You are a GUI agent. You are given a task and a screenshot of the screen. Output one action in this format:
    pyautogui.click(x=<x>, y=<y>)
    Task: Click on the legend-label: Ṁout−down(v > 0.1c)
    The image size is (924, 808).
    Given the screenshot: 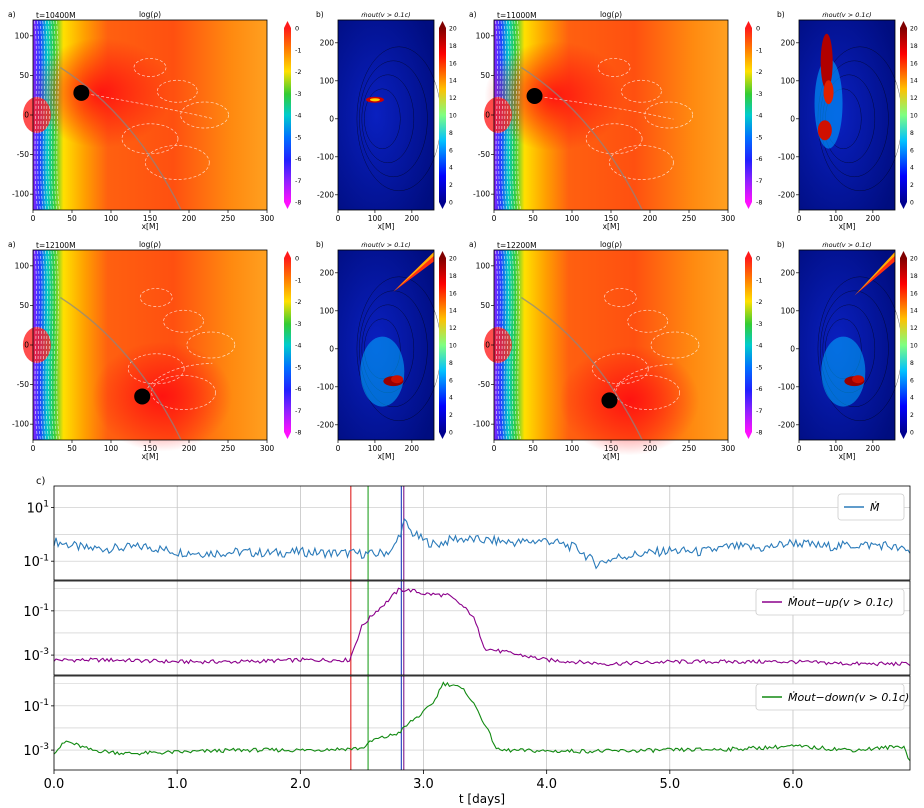 What is the action you would take?
    pyautogui.click(x=848, y=697)
    